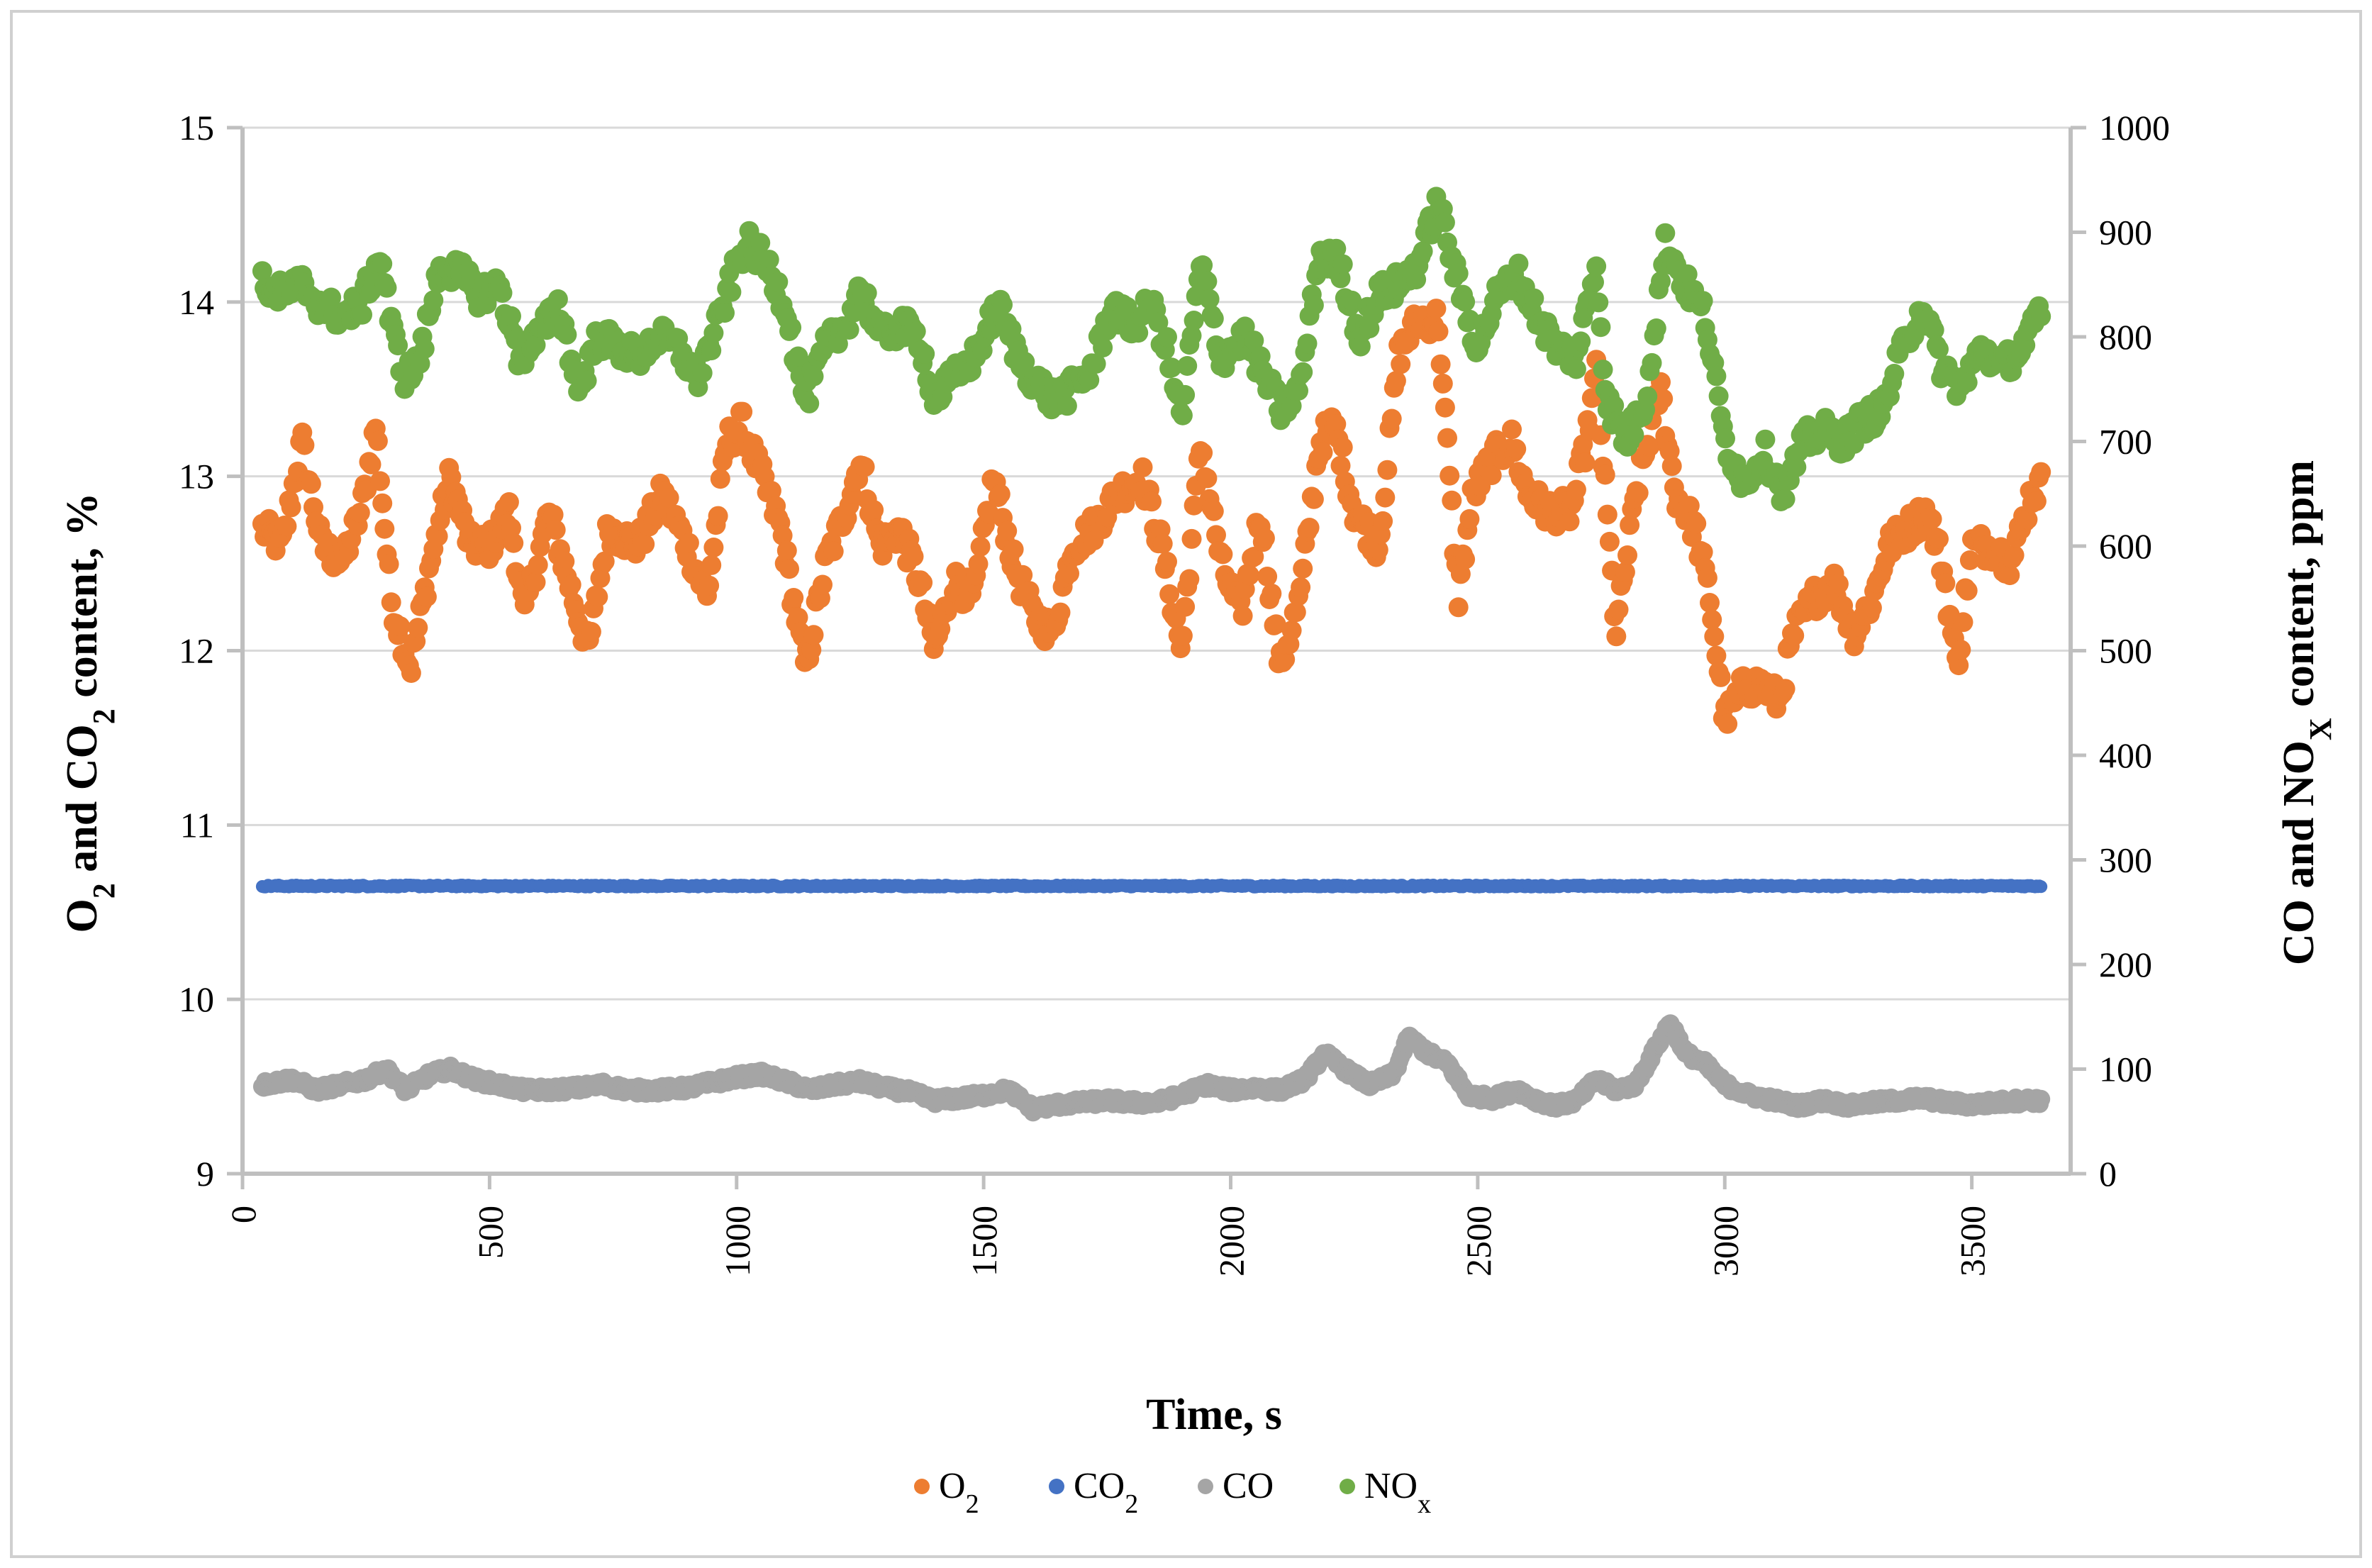 Image resolution: width=2372 pixels, height=1568 pixels. Describe the element at coordinates (1973, 1241) in the screenshot. I see `x-tick-label: 3500` at that location.